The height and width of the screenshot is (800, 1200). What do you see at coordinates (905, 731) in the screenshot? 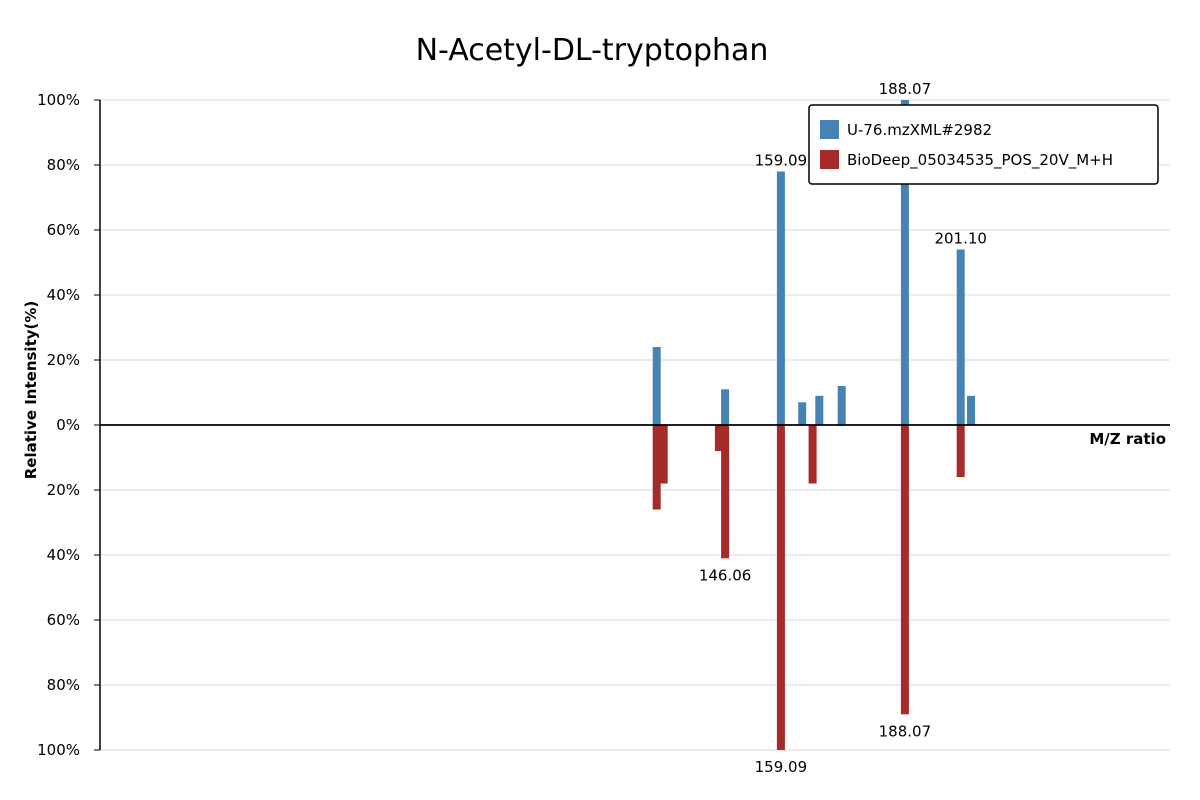
I see `reference-peak-label: 188.07` at bounding box center [905, 731].